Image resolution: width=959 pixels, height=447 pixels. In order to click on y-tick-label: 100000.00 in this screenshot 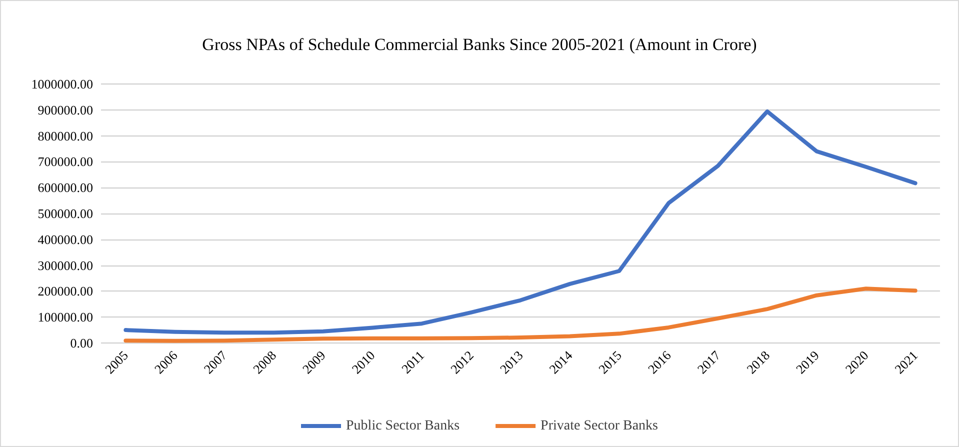, I will do `click(65, 317)`.